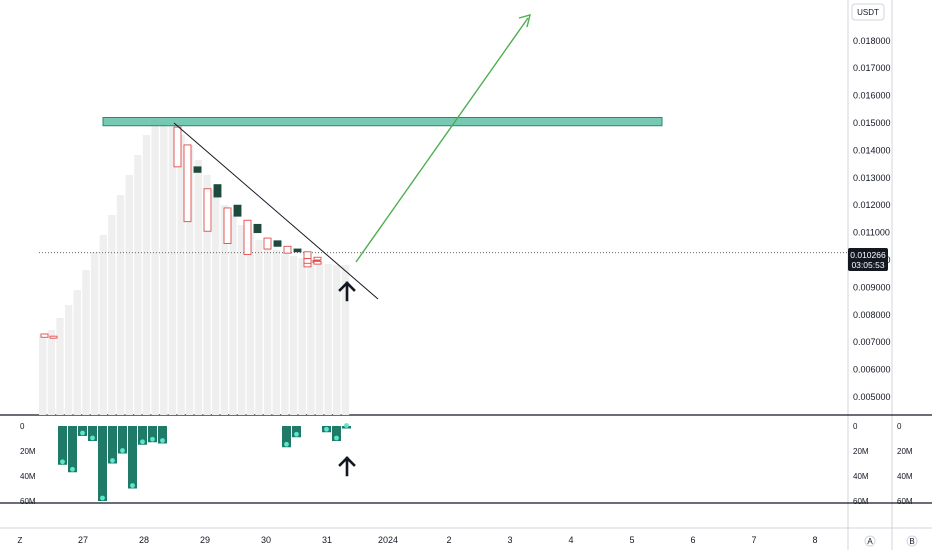  I want to click on price-tick-label: 0.007000, so click(872, 342).